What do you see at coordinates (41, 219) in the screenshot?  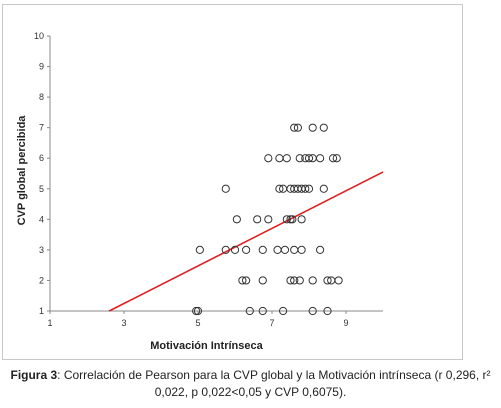 I see `y-tick-label: 4` at bounding box center [41, 219].